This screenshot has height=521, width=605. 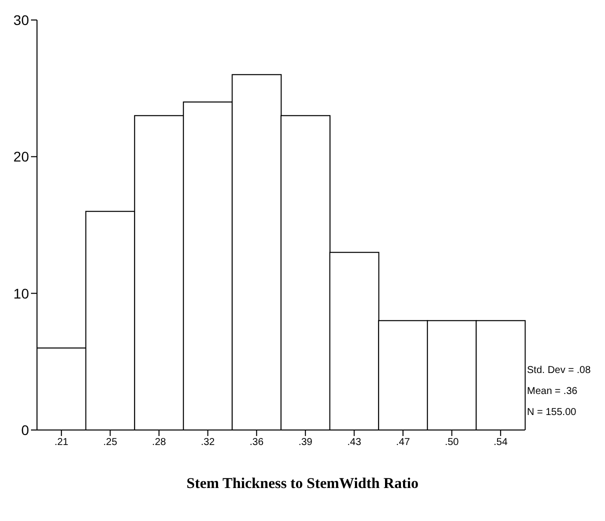 What do you see at coordinates (21, 156) in the screenshot?
I see `y-tick-label: 20` at bounding box center [21, 156].